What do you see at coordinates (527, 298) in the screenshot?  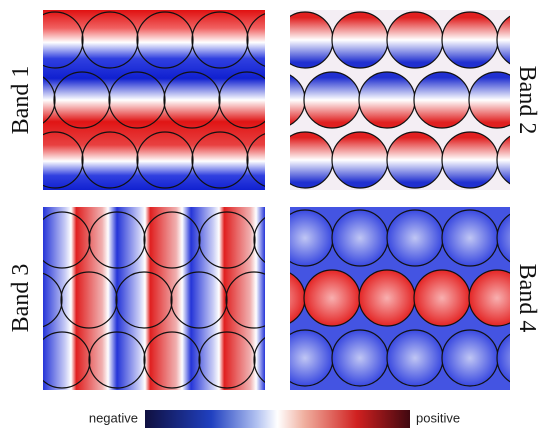 I see `band-label: Band 4` at bounding box center [527, 298].